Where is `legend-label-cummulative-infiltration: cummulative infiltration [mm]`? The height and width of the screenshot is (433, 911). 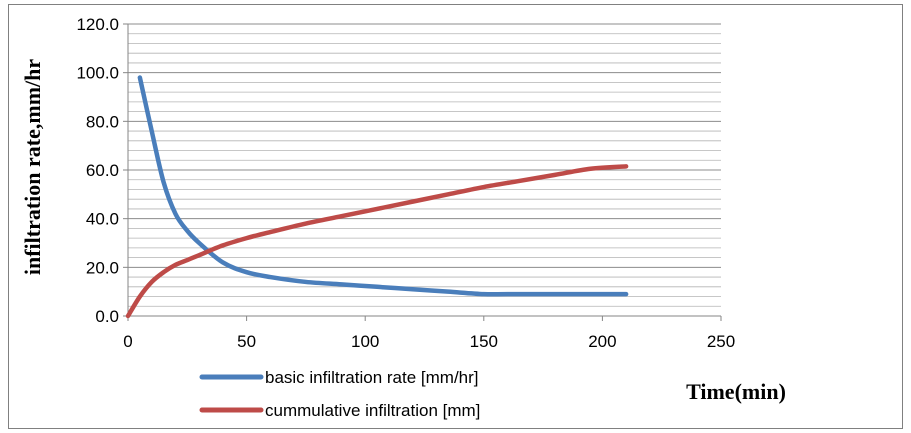
legend-label-cummulative-infiltration: cummulative infiltration [mm] is located at coordinates (372, 410).